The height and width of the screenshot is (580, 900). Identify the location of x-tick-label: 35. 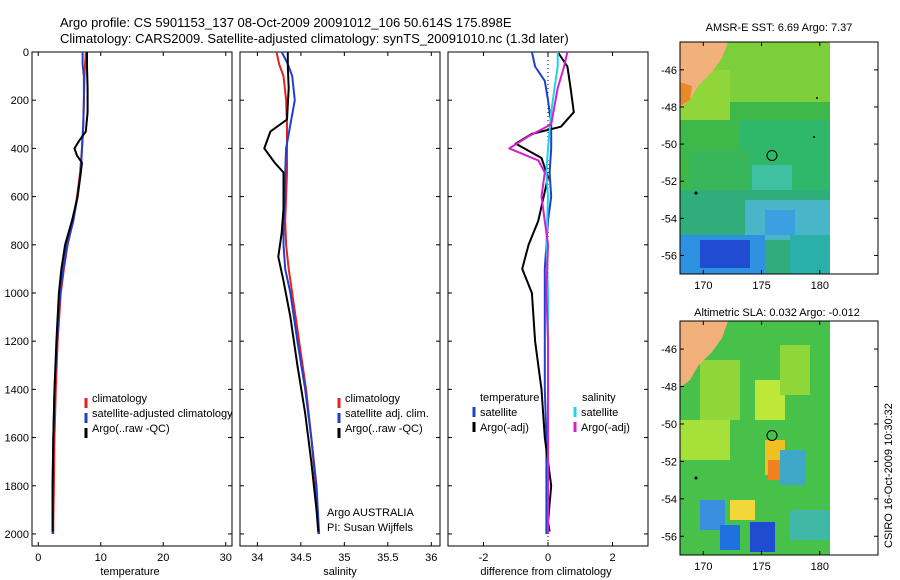
(344, 558).